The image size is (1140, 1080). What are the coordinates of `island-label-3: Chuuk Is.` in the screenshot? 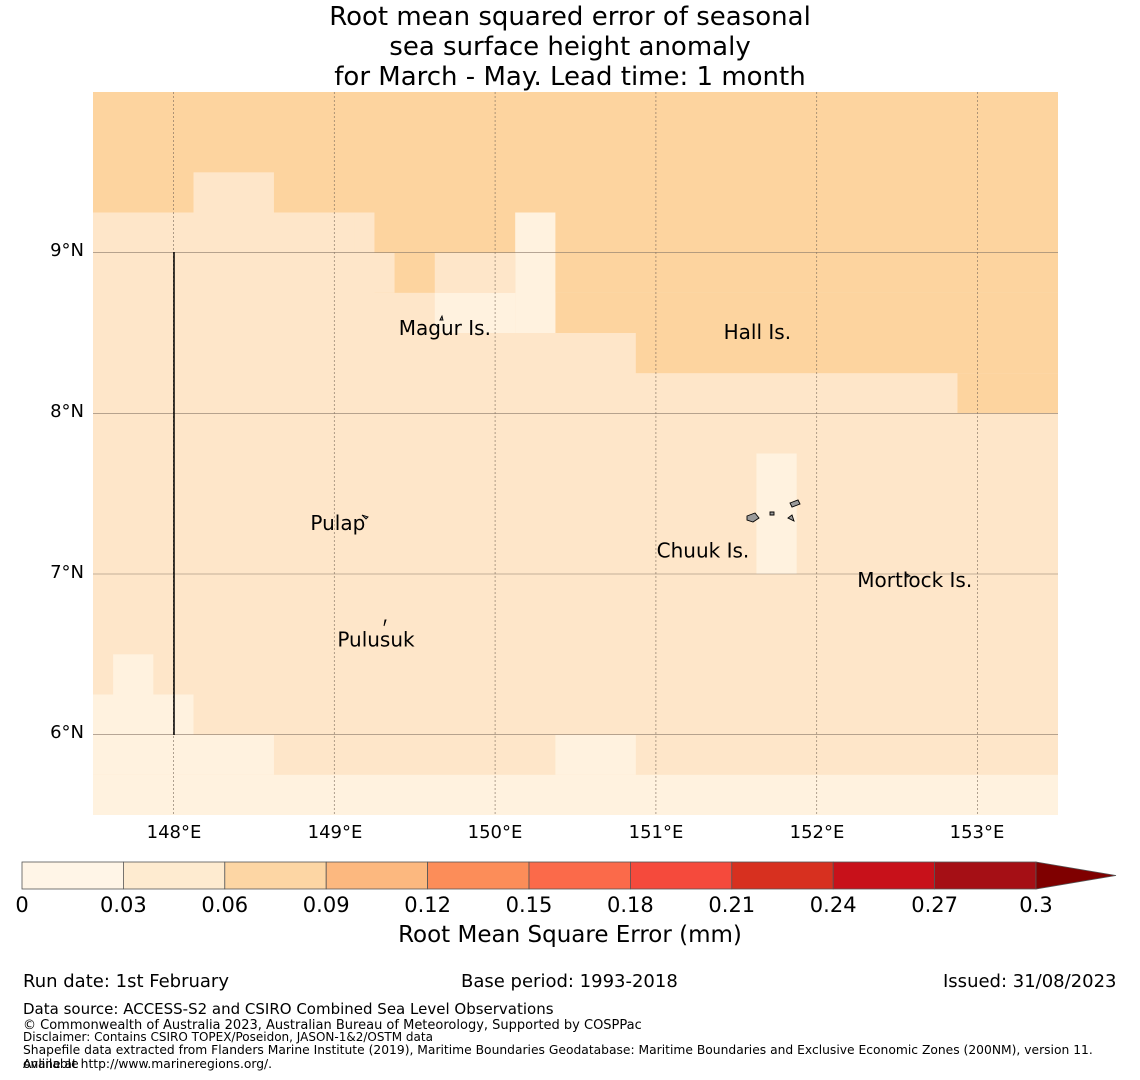 It's located at (703, 551).